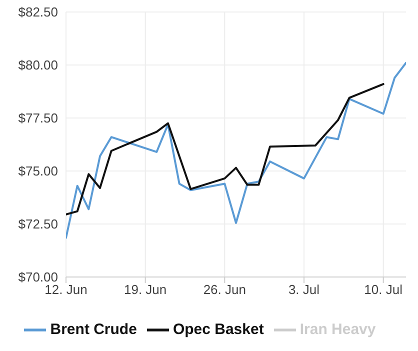  Describe the element at coordinates (38, 12) in the screenshot. I see `y-tick-label: $82.50` at that location.